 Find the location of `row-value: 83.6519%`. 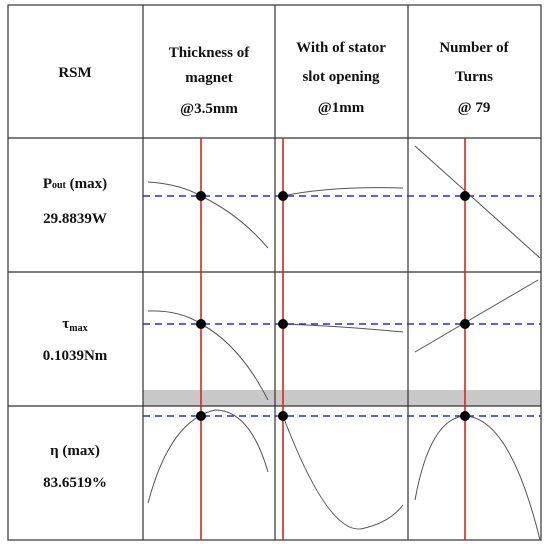

row-value: 83.6519% is located at coordinates (75, 483).